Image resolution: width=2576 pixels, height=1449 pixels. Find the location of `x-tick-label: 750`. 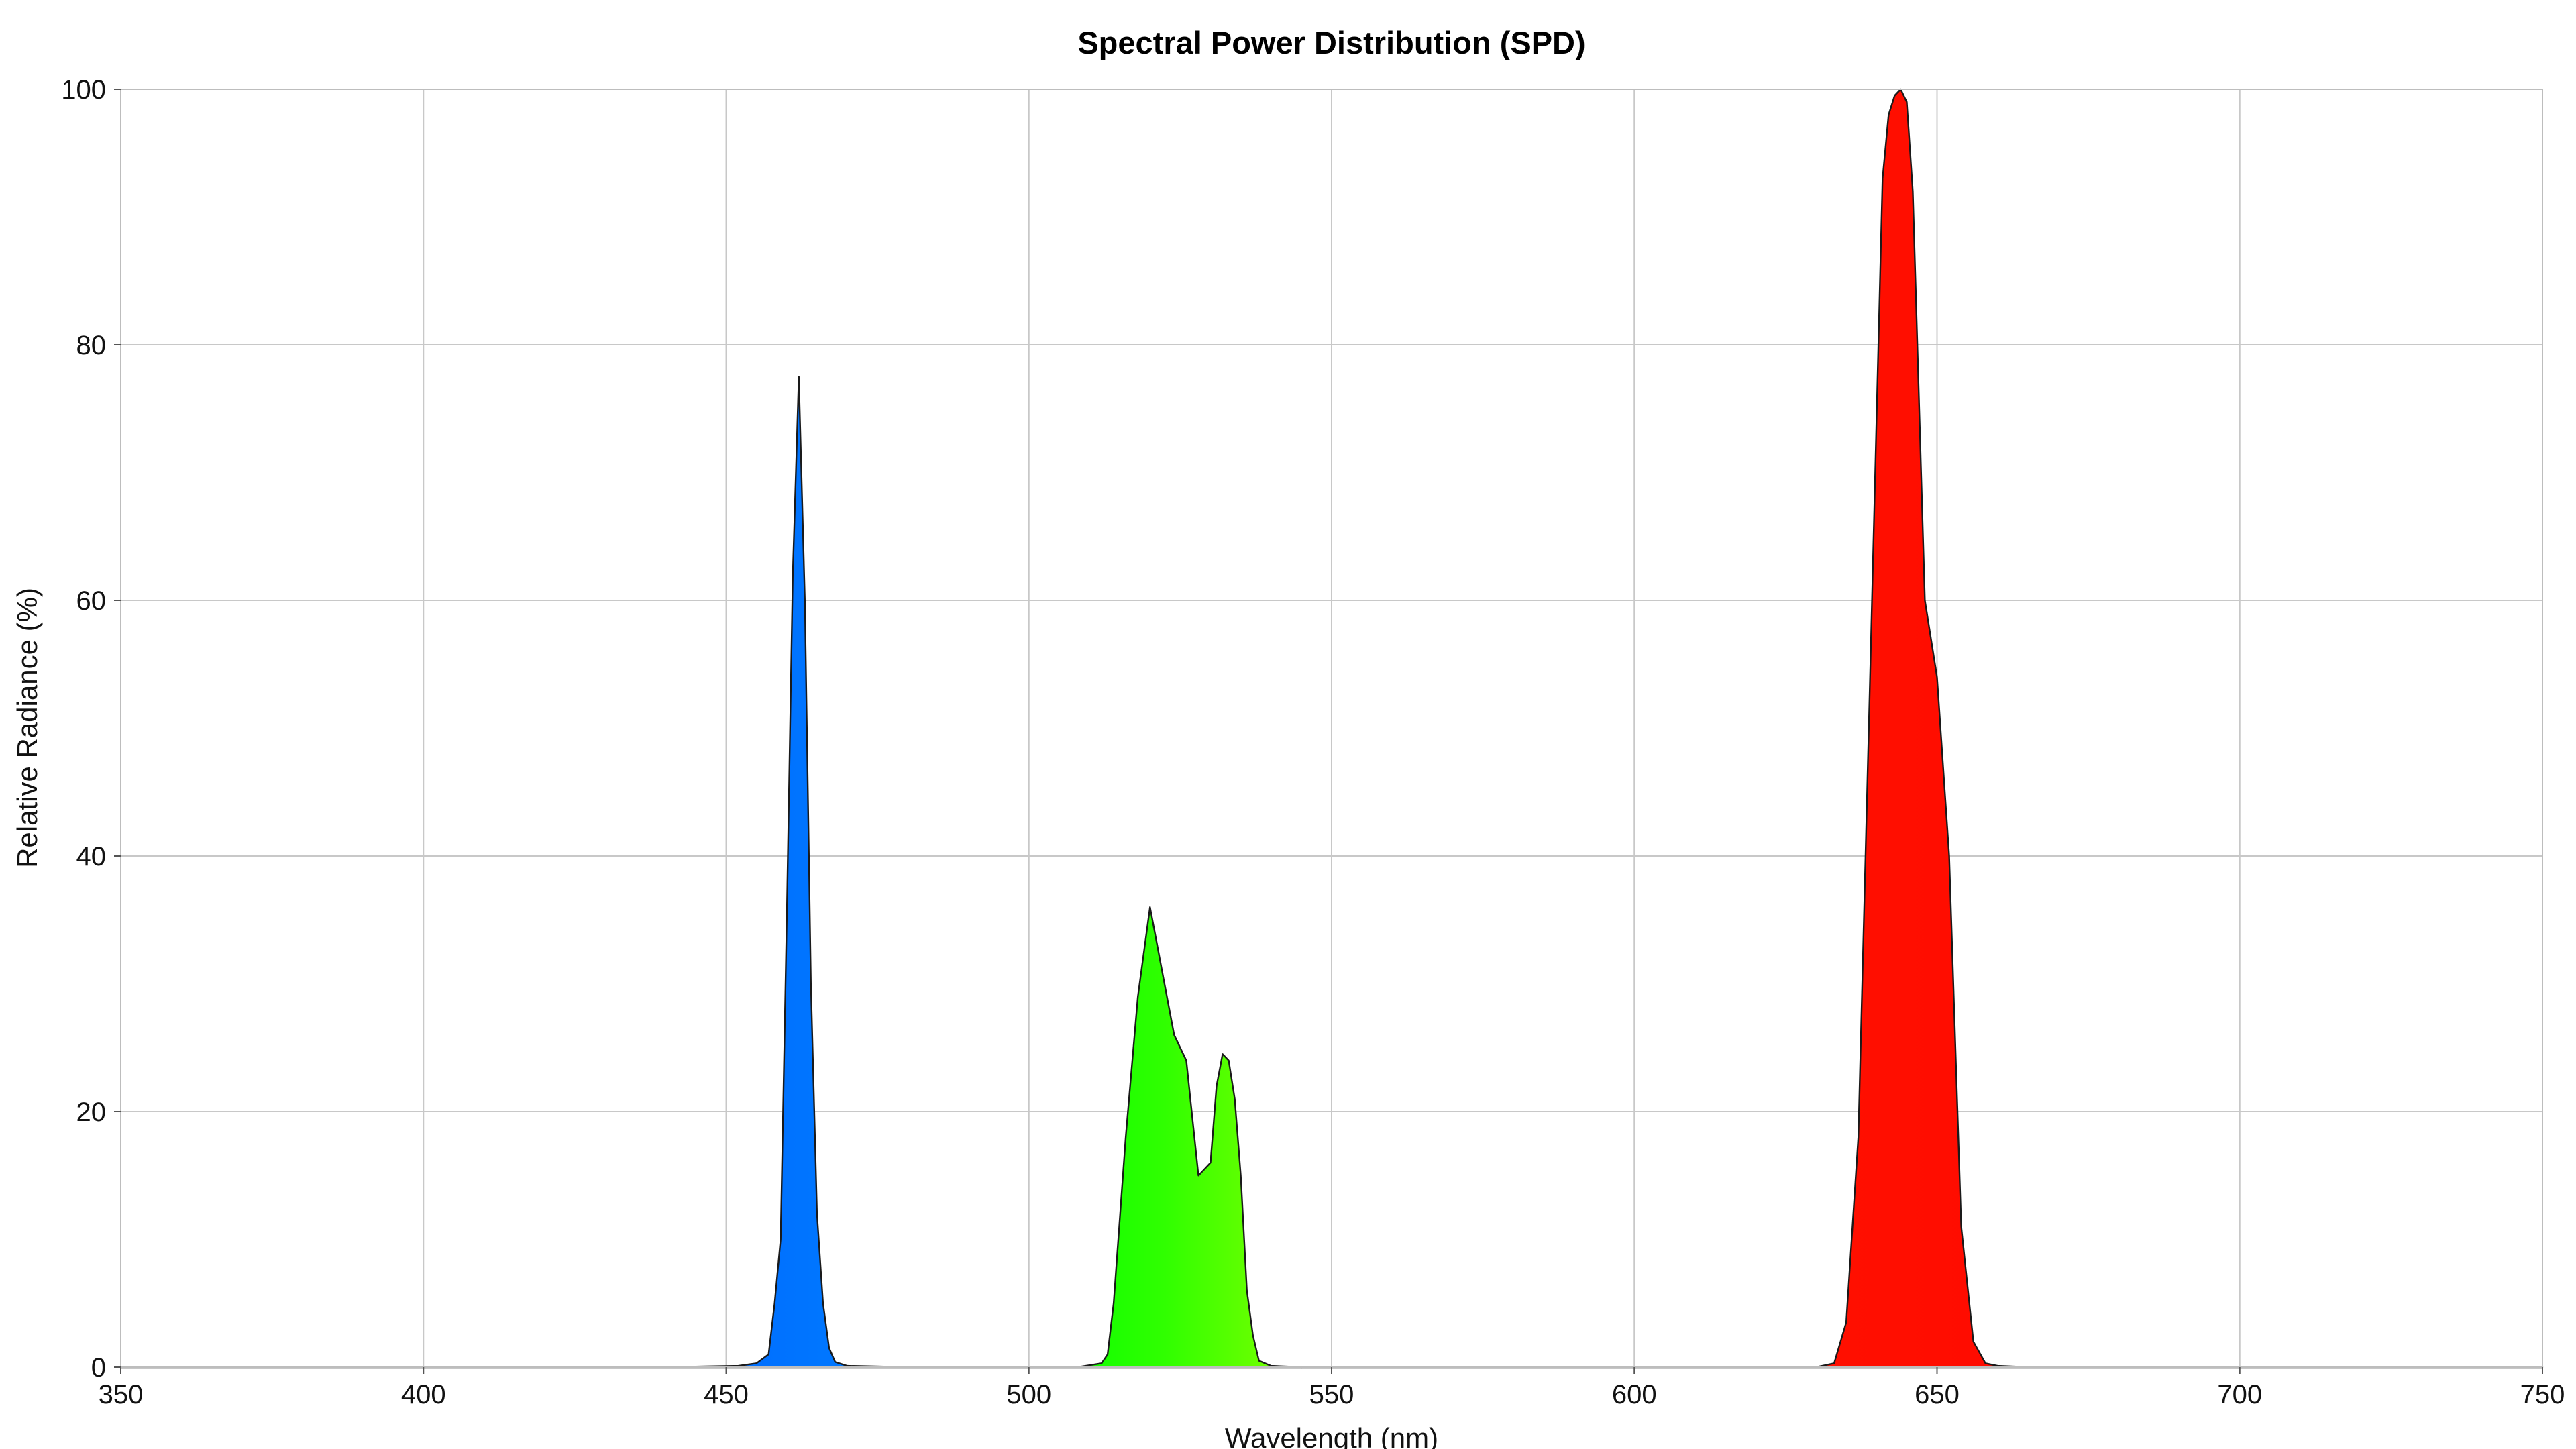

x-tick-label: 750 is located at coordinates (2542, 1394).